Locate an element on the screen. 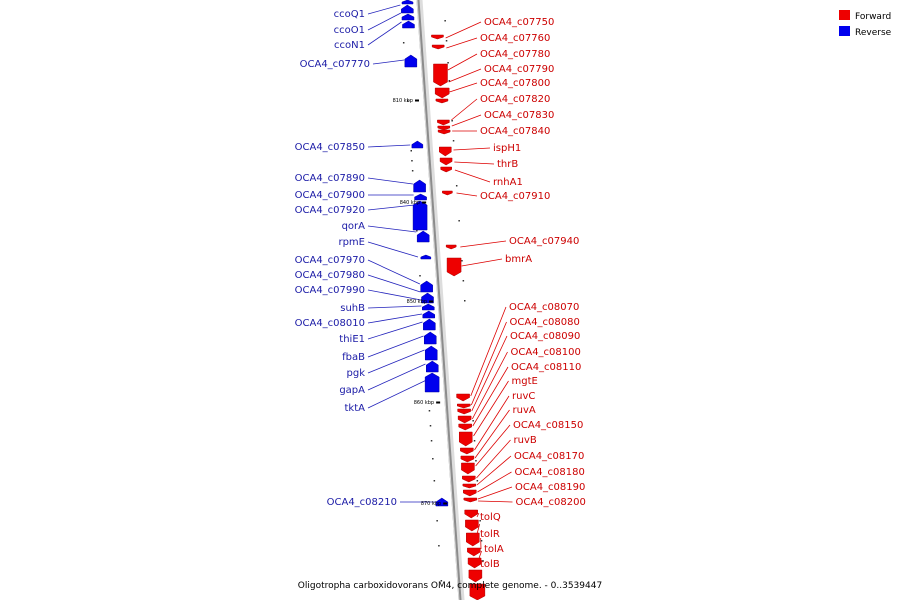 Image resolution: width=900 pixels, height=600 pixels. gene-label-ccon1: ccoN1 is located at coordinates (349, 45).